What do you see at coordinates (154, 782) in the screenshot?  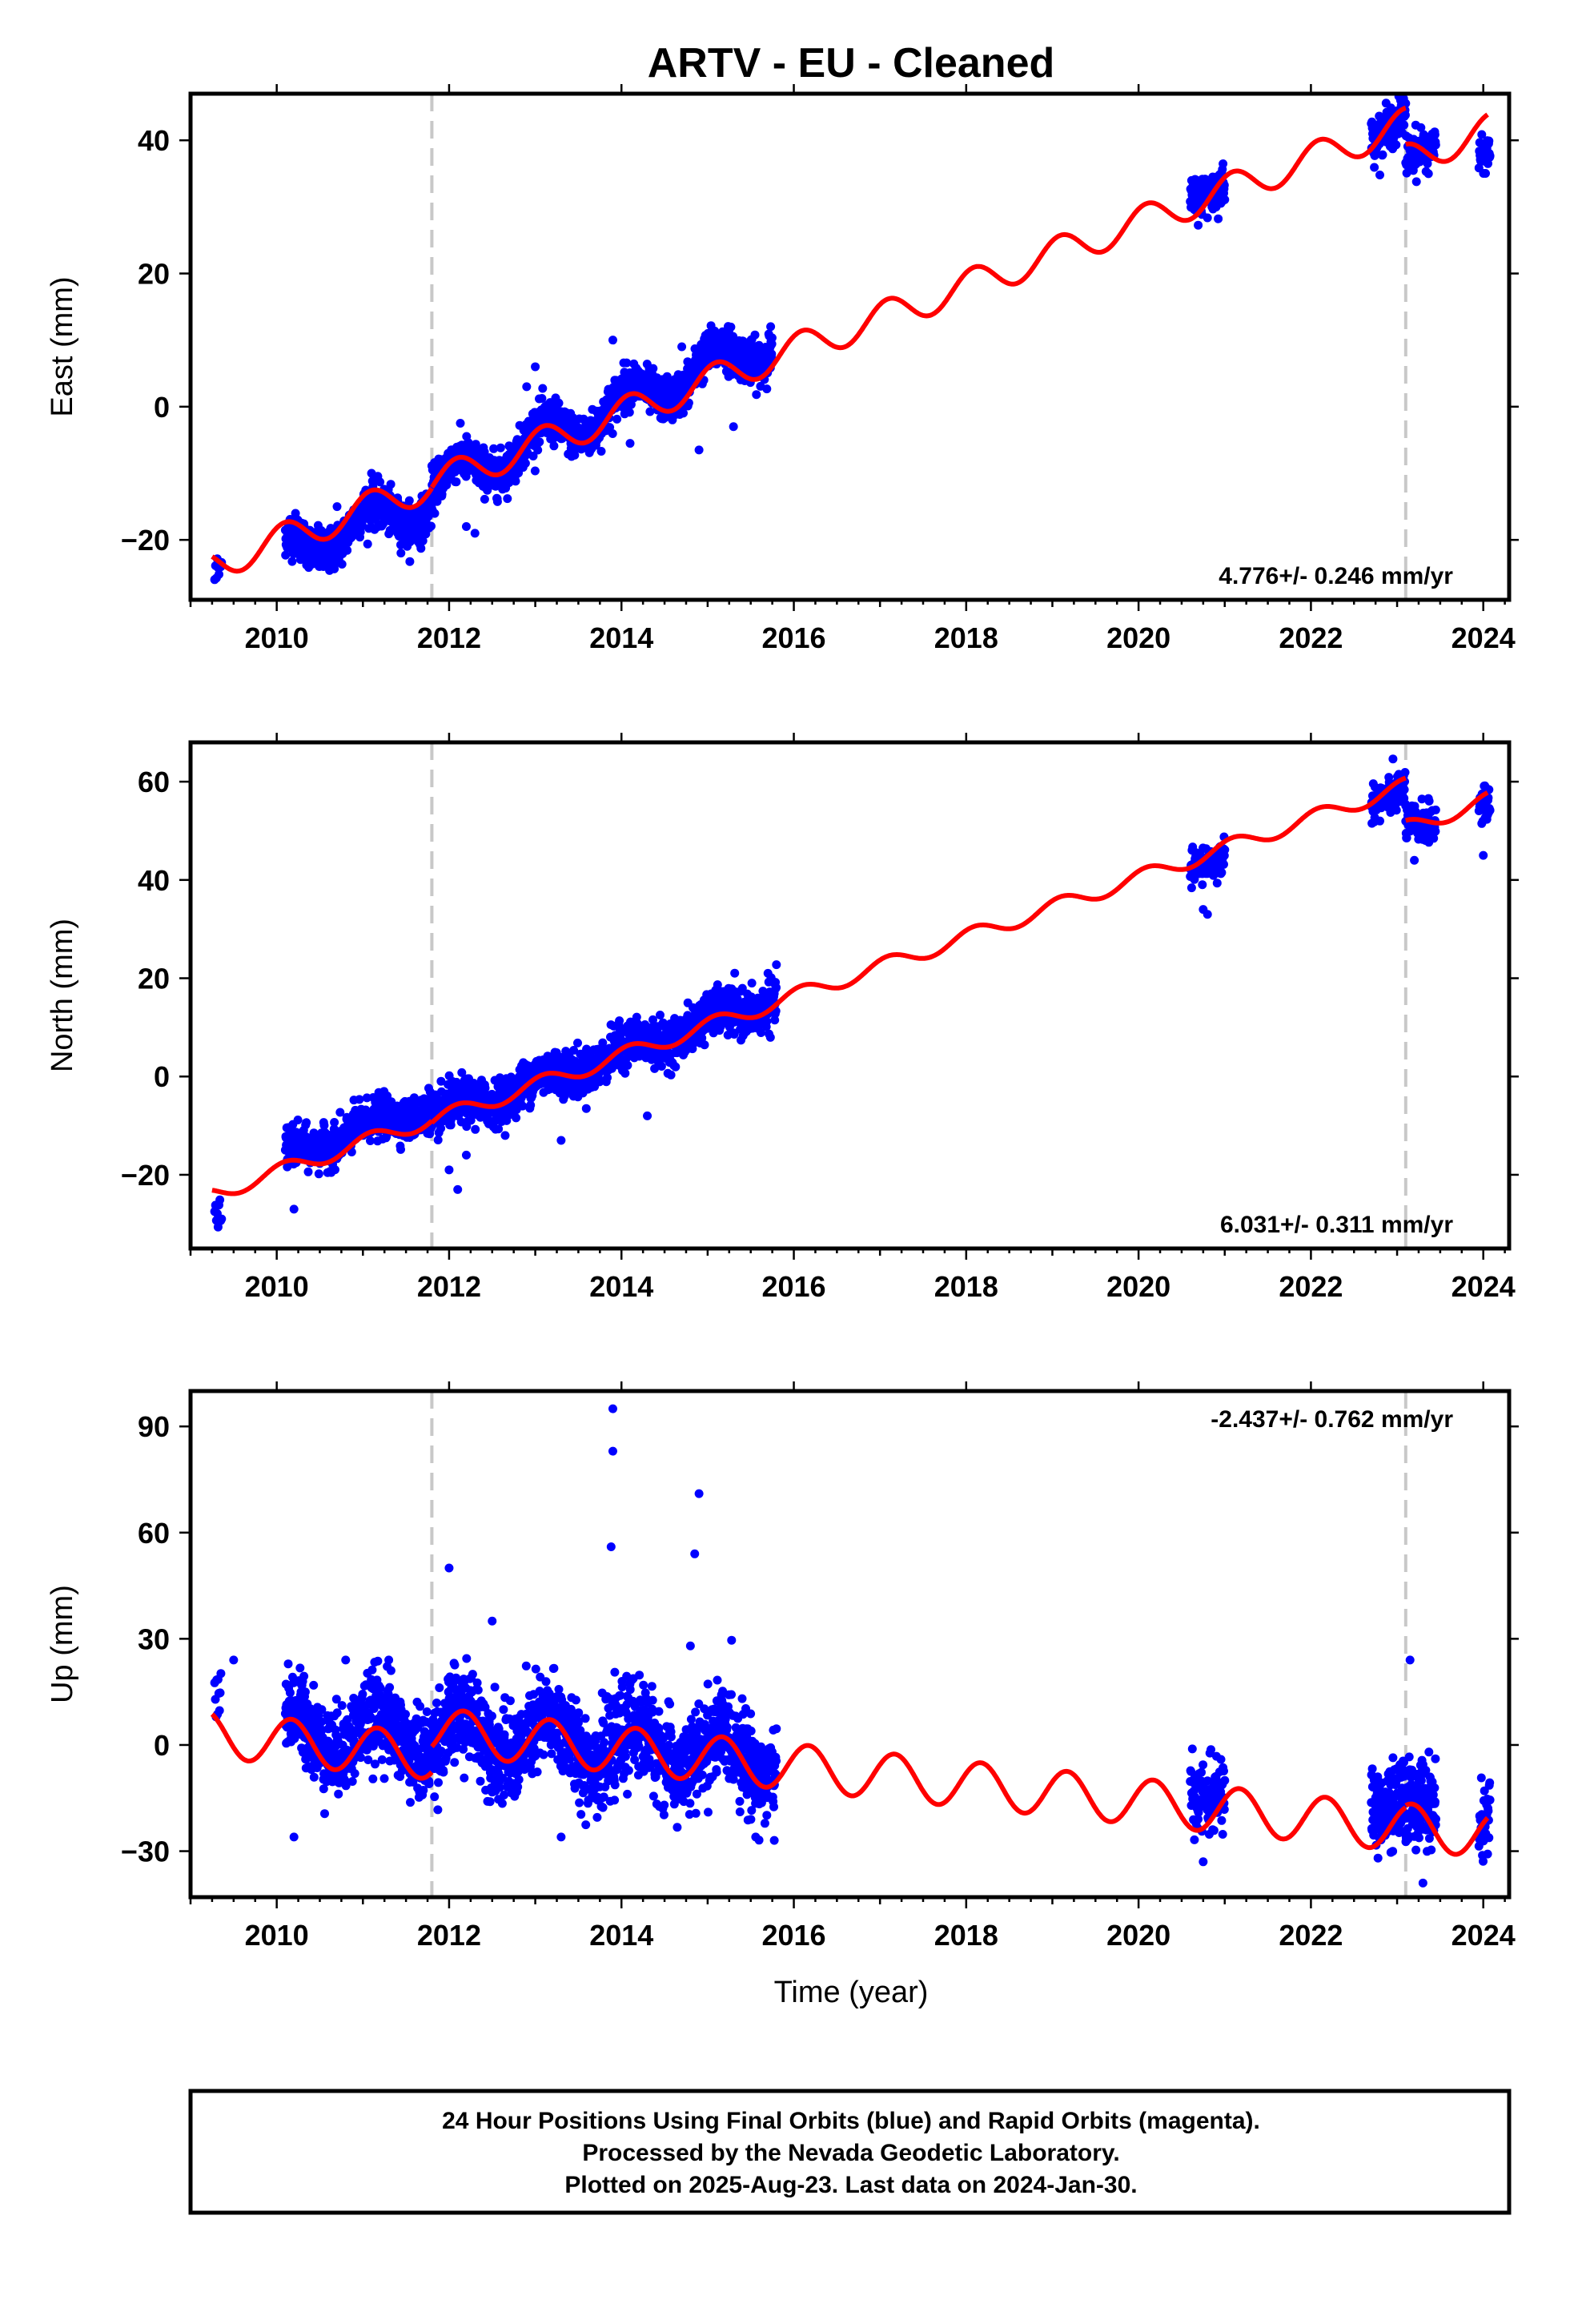 I see `y-tick-label: 60` at bounding box center [154, 782].